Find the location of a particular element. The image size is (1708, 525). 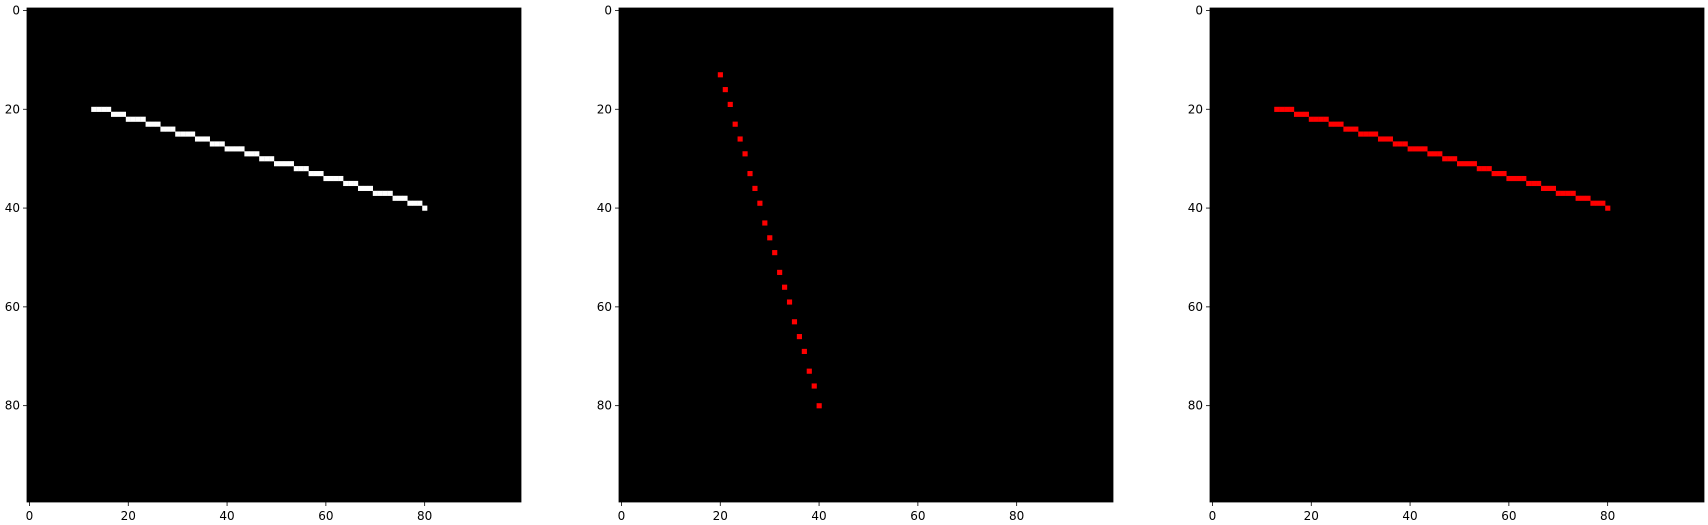

y-tick-label: 20 is located at coordinates (12, 109).